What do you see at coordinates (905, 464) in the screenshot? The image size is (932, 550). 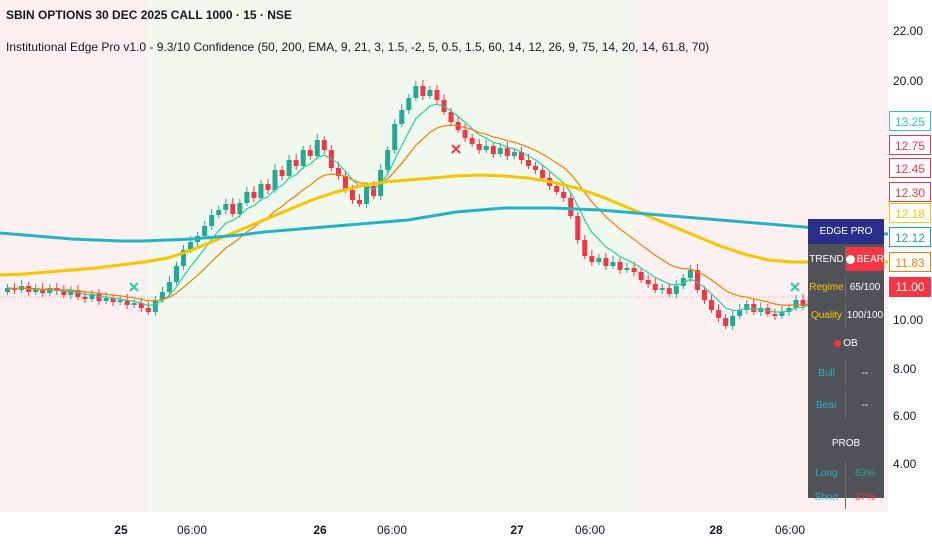 I see `price-tick: 4.00` at bounding box center [905, 464].